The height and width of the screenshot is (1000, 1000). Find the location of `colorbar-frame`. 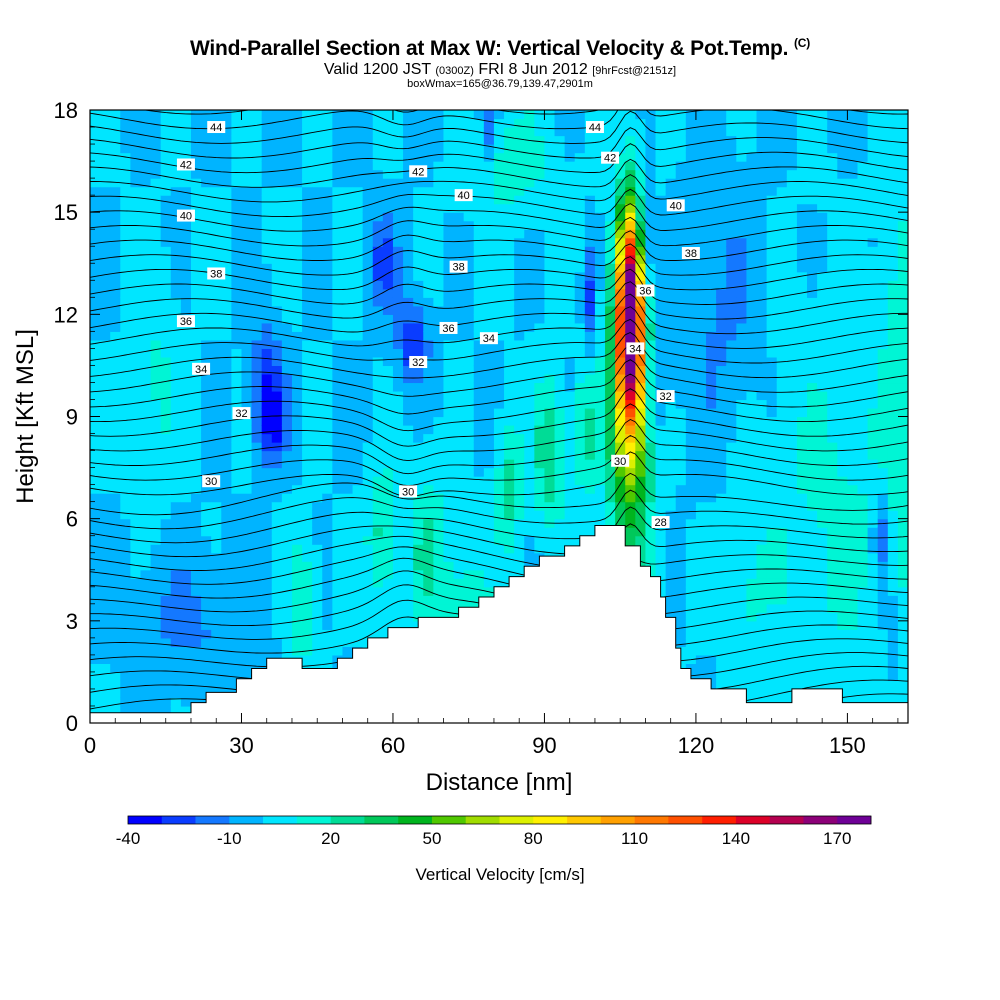

colorbar-frame is located at coordinates (499, 820).